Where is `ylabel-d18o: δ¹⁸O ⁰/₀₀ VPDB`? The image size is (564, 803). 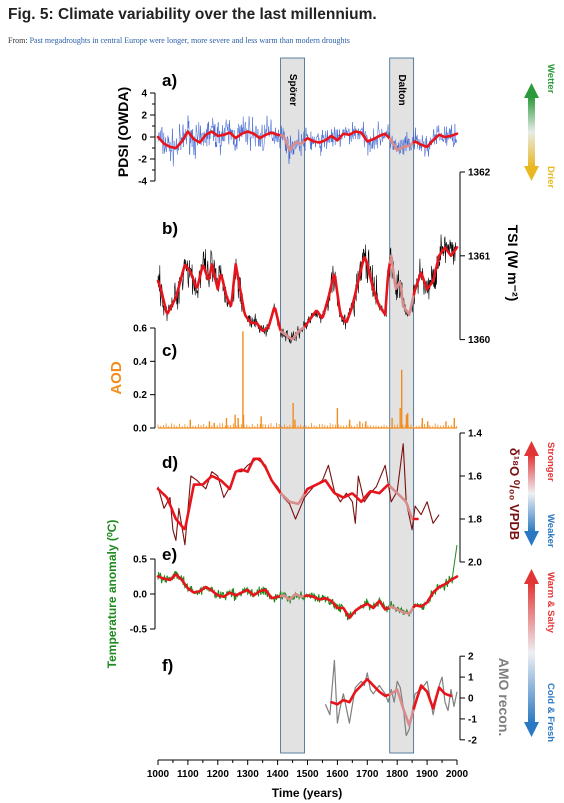 ylabel-d18o: δ¹⁸O ⁰/₀₀ VPDB is located at coordinates (514, 494).